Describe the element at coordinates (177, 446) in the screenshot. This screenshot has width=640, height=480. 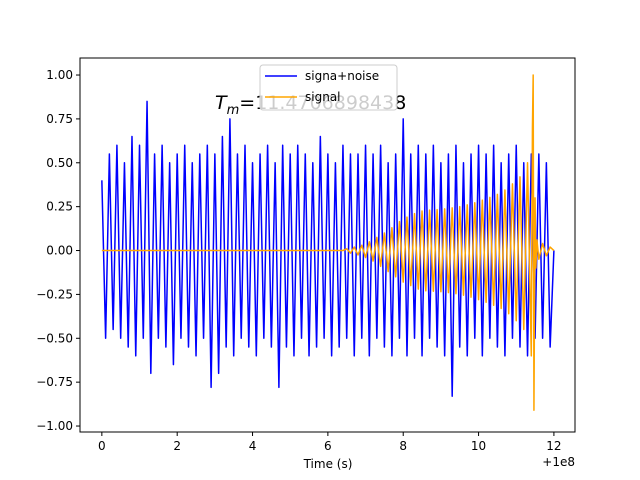
I see `x-tick-label: 2` at that location.